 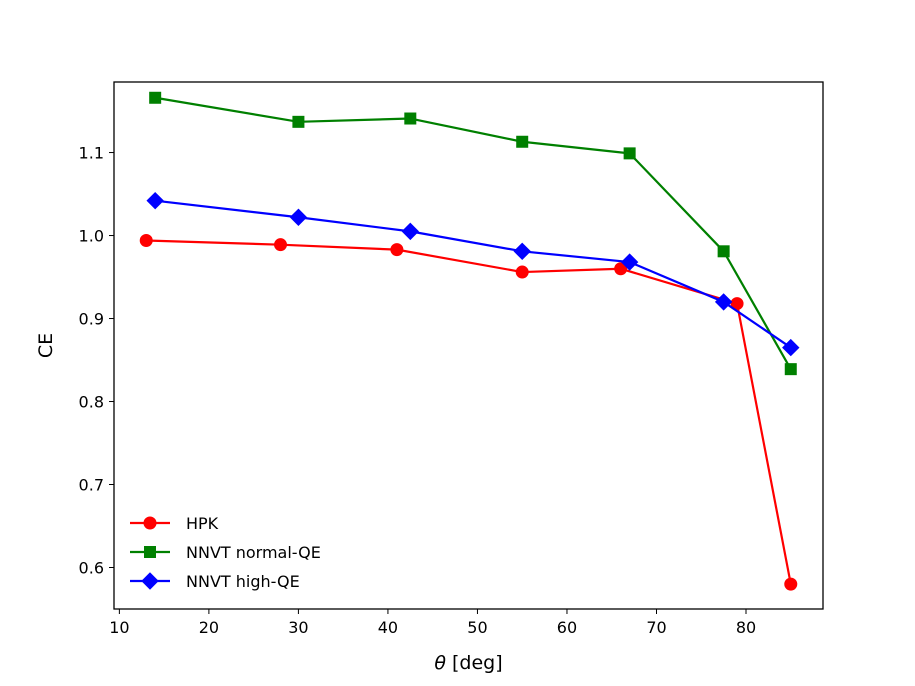 I want to click on y-axis: 0.6 0.7 0.8 0.9 1.0 1.1, so click(x=96, y=361).